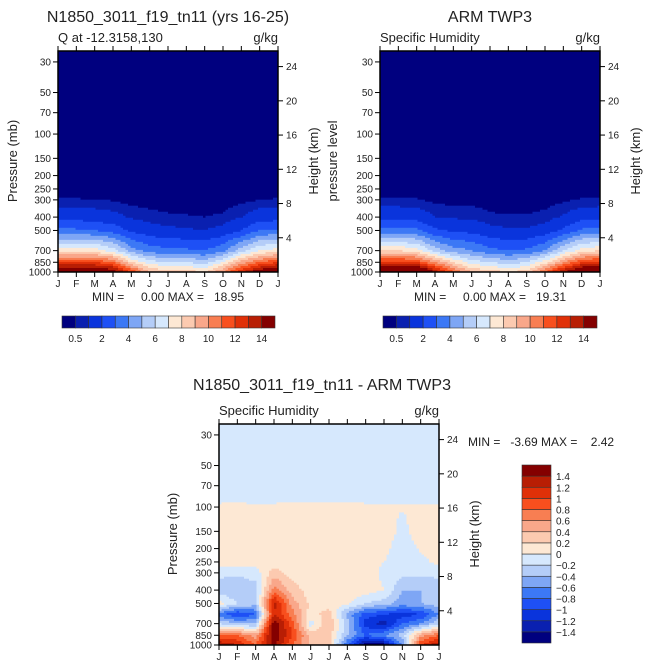 The width and height of the screenshot is (648, 668). I want to click on y-right-tick-label: 20, so click(292, 101).